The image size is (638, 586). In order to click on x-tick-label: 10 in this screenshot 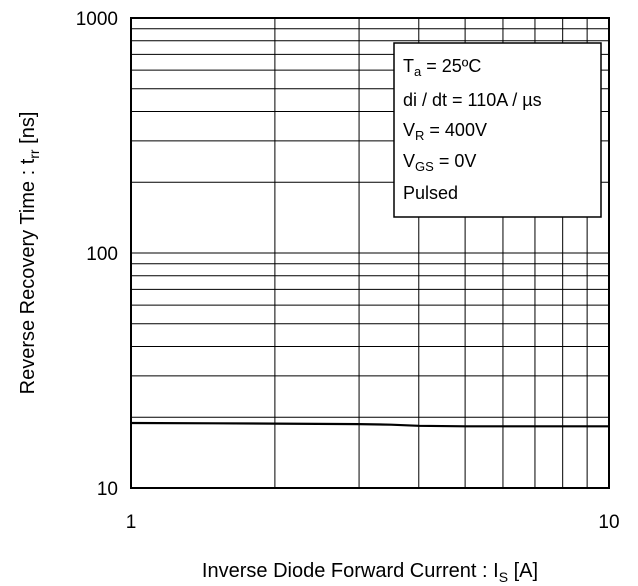, I will do `click(608, 522)`.